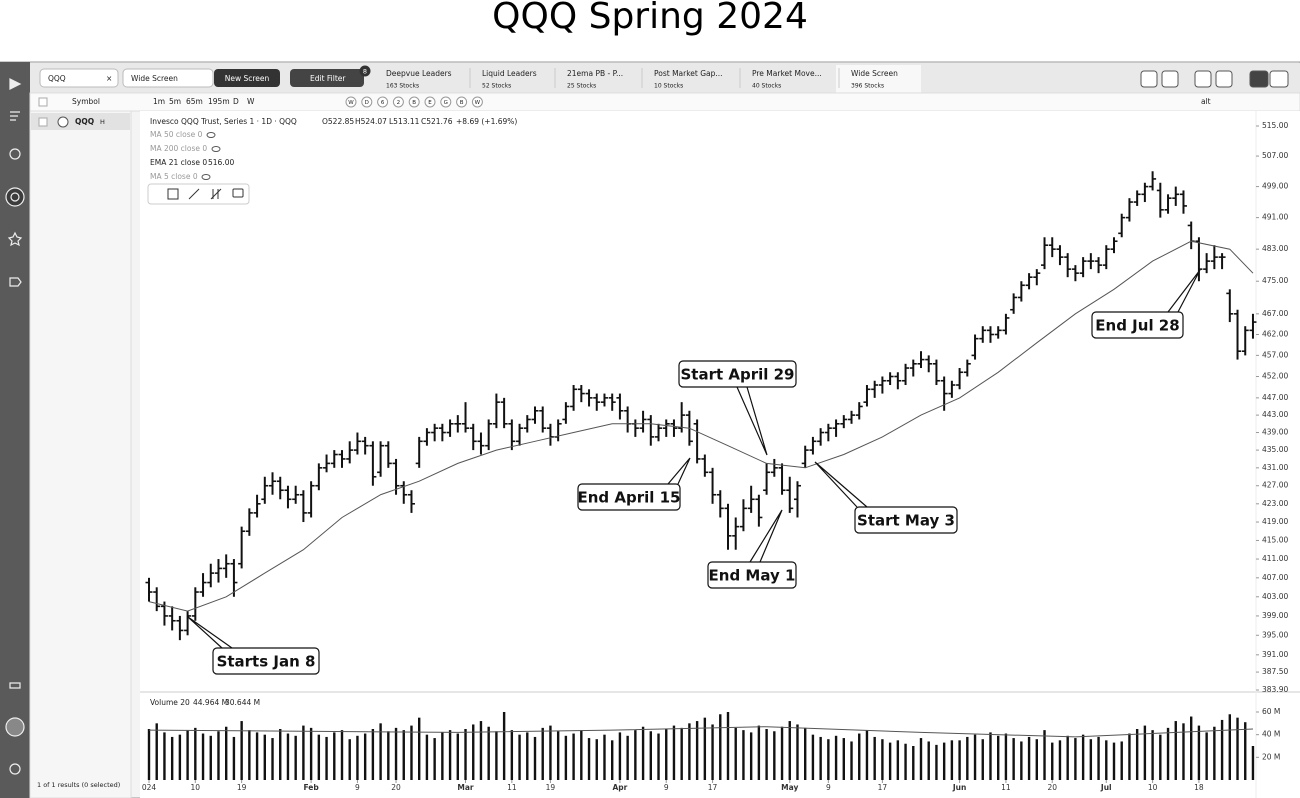 Image resolution: width=1300 pixels, height=798 pixels. Describe the element at coordinates (1214, 79) in the screenshot. I see `top-right-icons` at that location.